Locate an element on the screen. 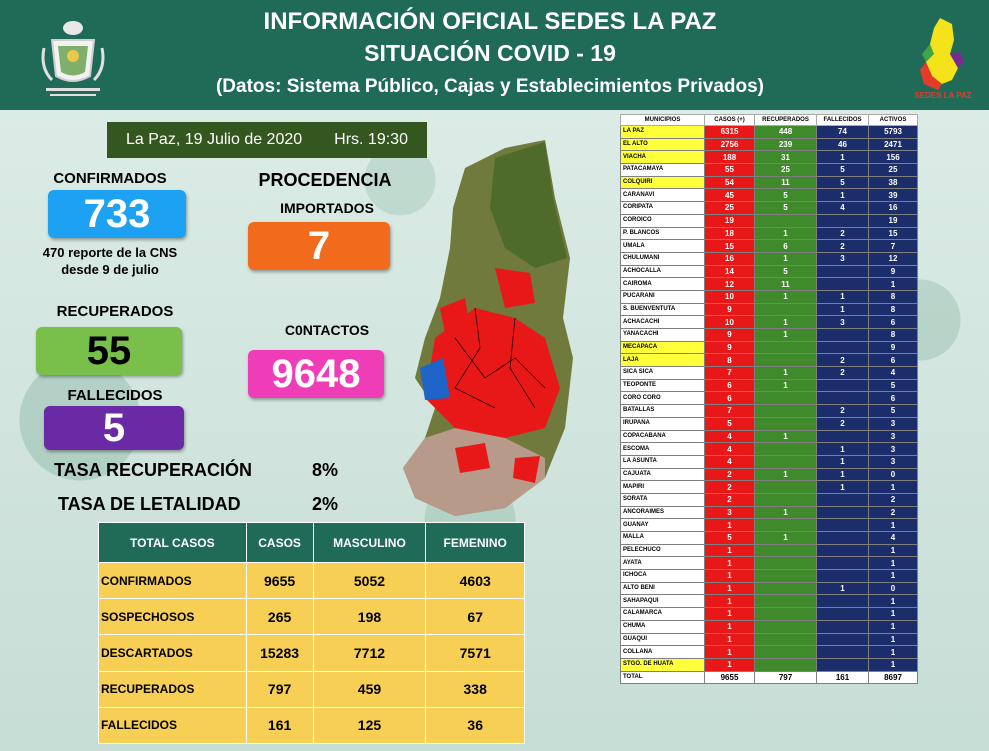 This screenshot has height=751, width=989. table-row: UMALA 15 6 2 7 is located at coordinates (769, 246).